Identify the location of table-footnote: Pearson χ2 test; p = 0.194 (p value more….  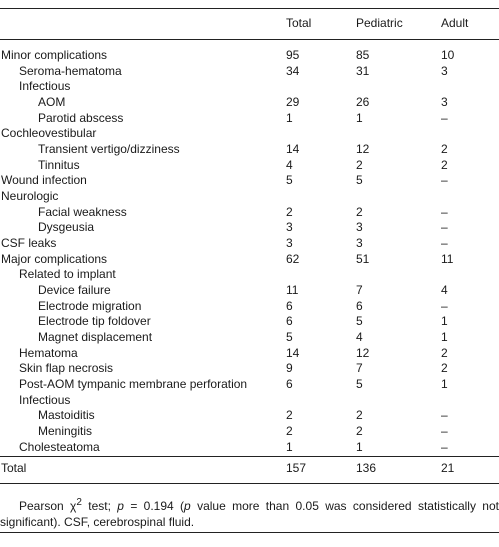
(249, 512).